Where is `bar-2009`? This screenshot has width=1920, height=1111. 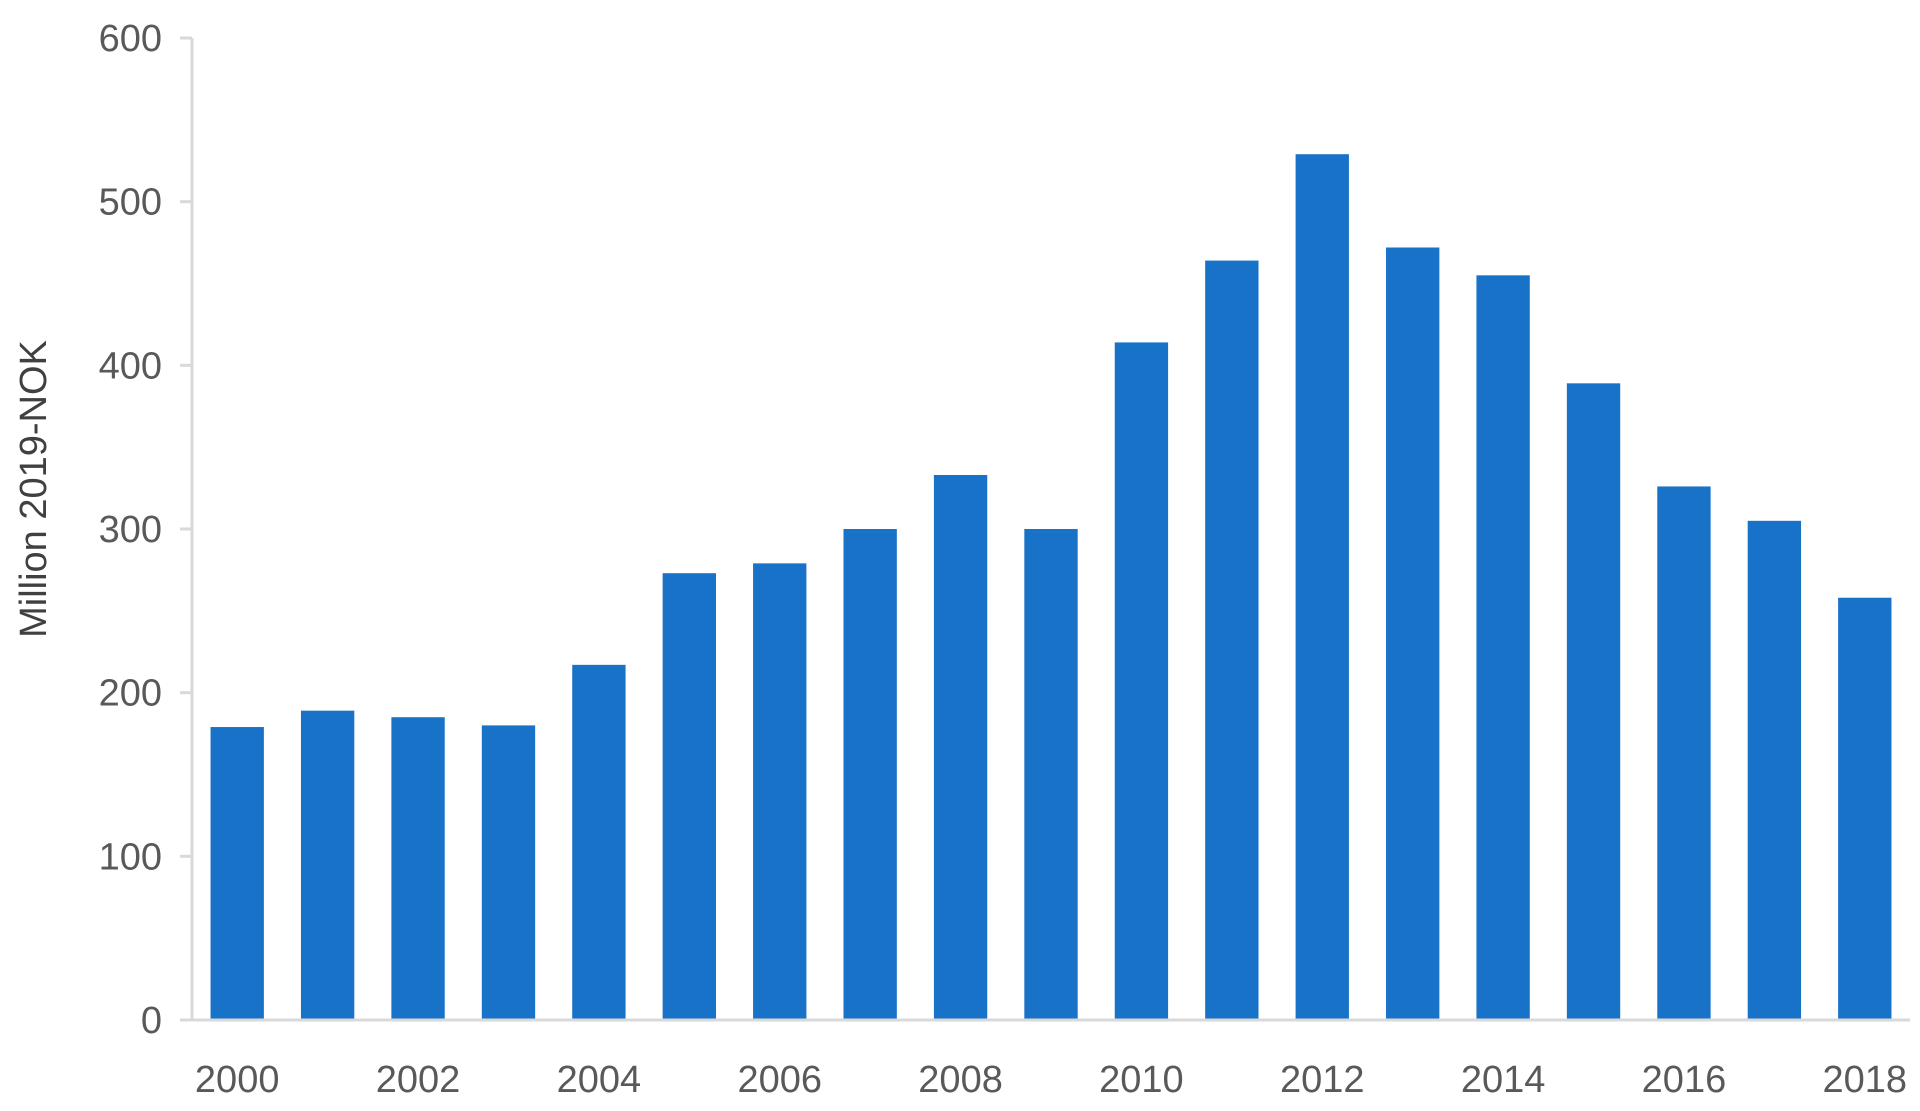 bar-2009 is located at coordinates (1051, 774).